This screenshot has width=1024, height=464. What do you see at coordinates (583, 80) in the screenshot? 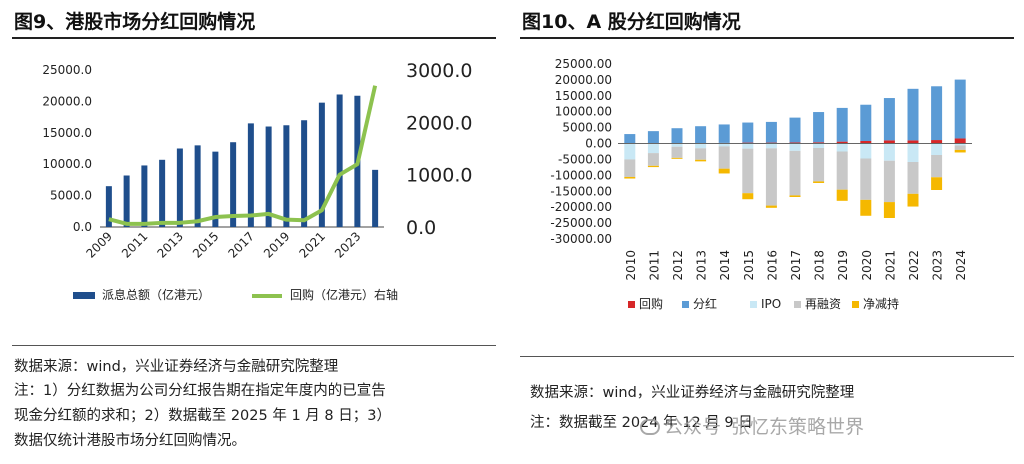
I see `y-tick-label: 20000.00` at bounding box center [583, 80].